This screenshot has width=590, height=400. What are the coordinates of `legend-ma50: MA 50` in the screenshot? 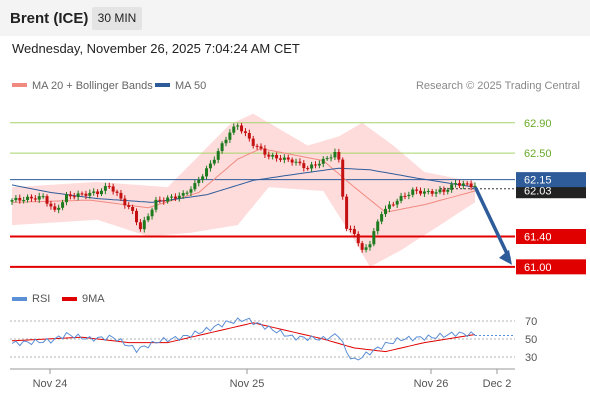 It's located at (180, 86).